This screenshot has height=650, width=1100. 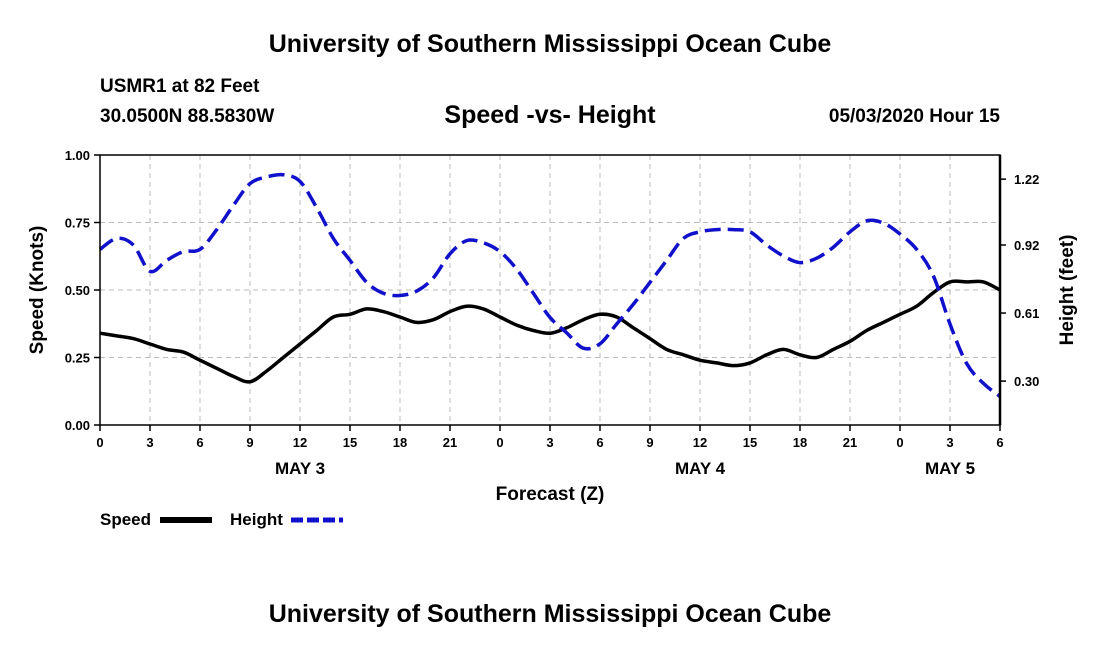 What do you see at coordinates (187, 116) in the screenshot?
I see `coordinates-label: 30.0500N 88.5830W` at bounding box center [187, 116].